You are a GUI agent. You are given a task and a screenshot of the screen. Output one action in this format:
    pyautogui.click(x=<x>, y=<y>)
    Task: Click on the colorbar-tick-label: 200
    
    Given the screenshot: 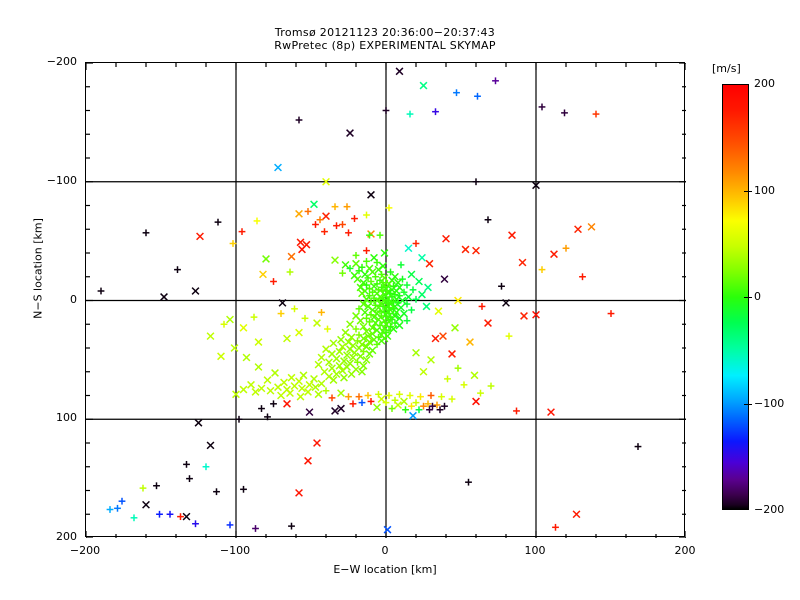 What is the action you would take?
    pyautogui.click(x=764, y=83)
    